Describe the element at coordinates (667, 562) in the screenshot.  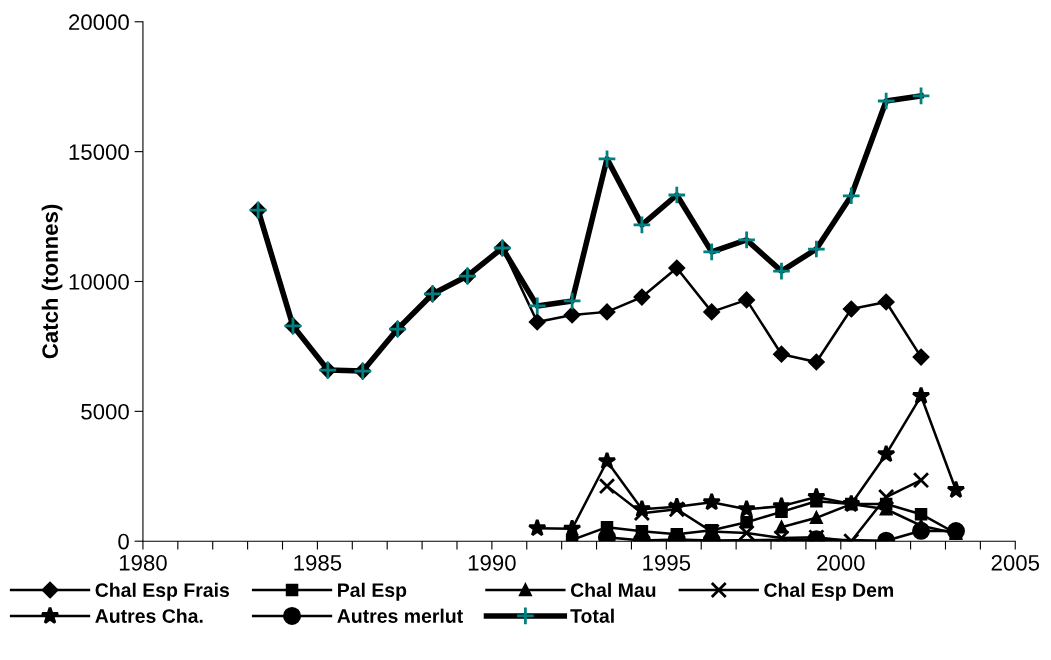
I see `x-tick-label: 1995` at that location.